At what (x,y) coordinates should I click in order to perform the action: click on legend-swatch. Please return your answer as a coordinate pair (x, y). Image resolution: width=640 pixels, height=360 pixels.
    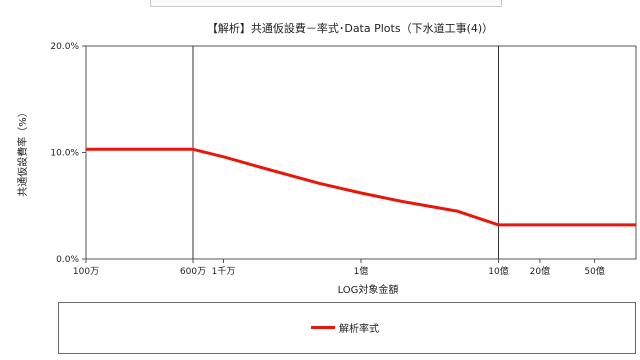
    Looking at the image, I should click on (323, 327).